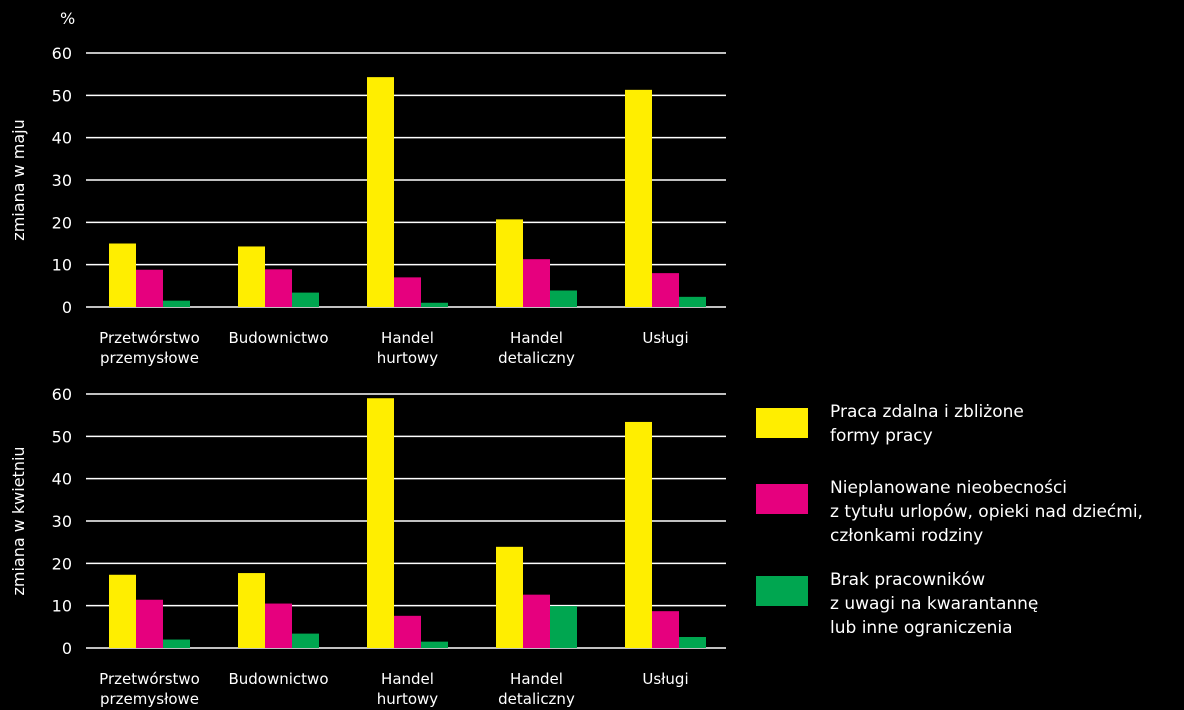 The height and width of the screenshot is (710, 1184). What do you see at coordinates (908, 580) in the screenshot?
I see `legend-label-line: Brak pracowników` at bounding box center [908, 580].